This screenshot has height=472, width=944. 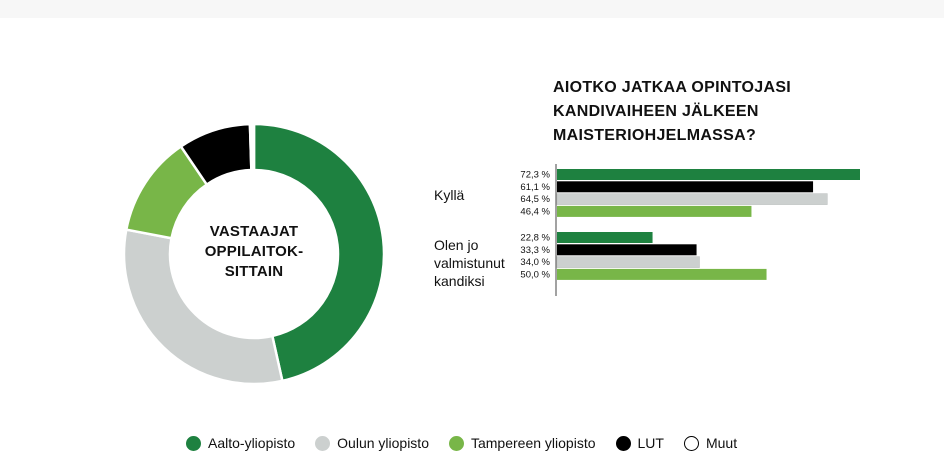 What do you see at coordinates (535, 262) in the screenshot?
I see `bar-value-label: 34,0 %` at bounding box center [535, 262].